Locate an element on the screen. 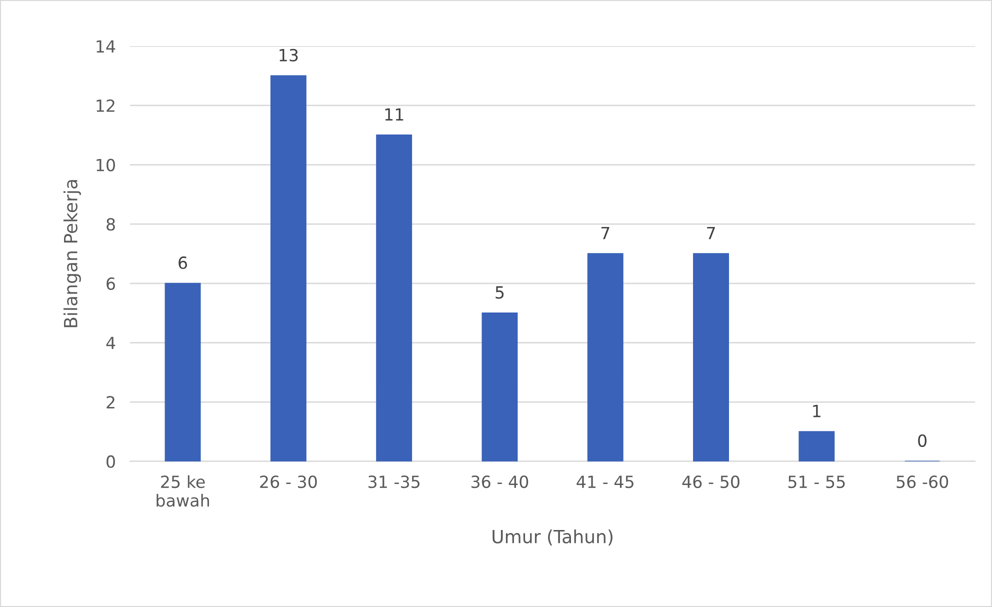 The width and height of the screenshot is (992, 607). y-tick-label: 10 is located at coordinates (105, 165).